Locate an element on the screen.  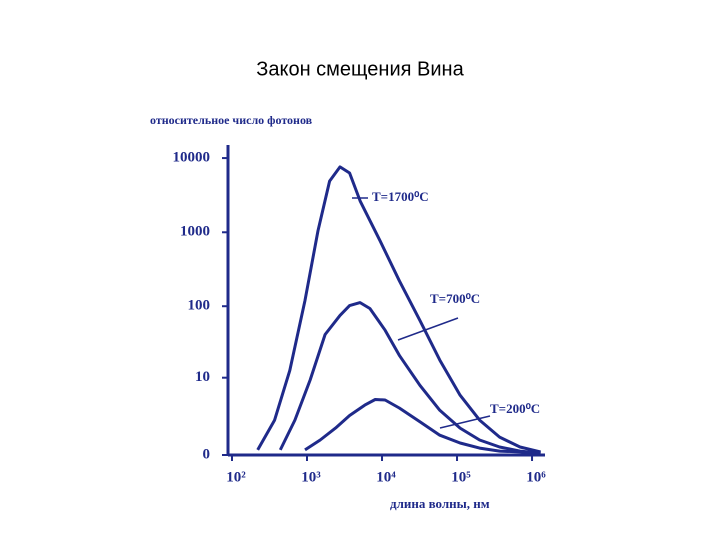
y-tick-label: 100 is located at coordinates (199, 306).